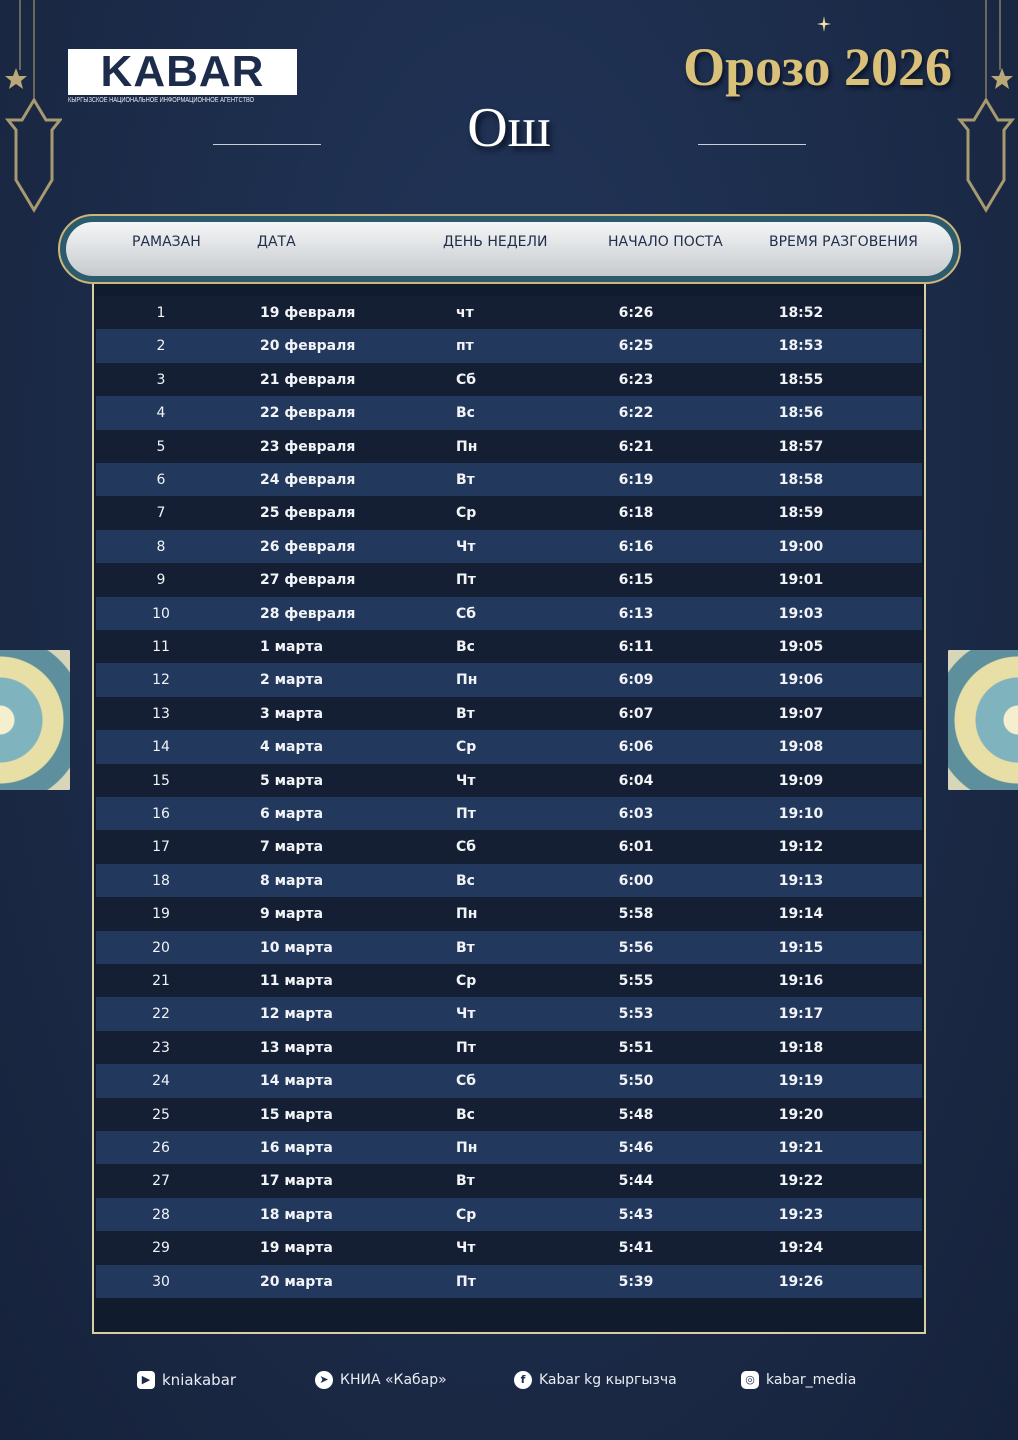 This screenshot has width=1018, height=1440. I want to click on cell-date: 9 марта, so click(292, 914).